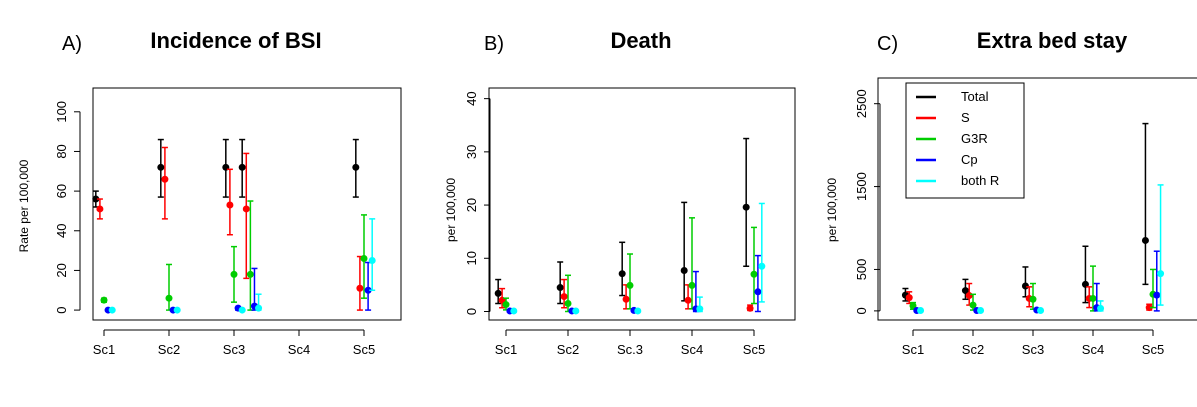  Describe the element at coordinates (887, 44) in the screenshot. I see `panel-letter-c: C)` at that location.